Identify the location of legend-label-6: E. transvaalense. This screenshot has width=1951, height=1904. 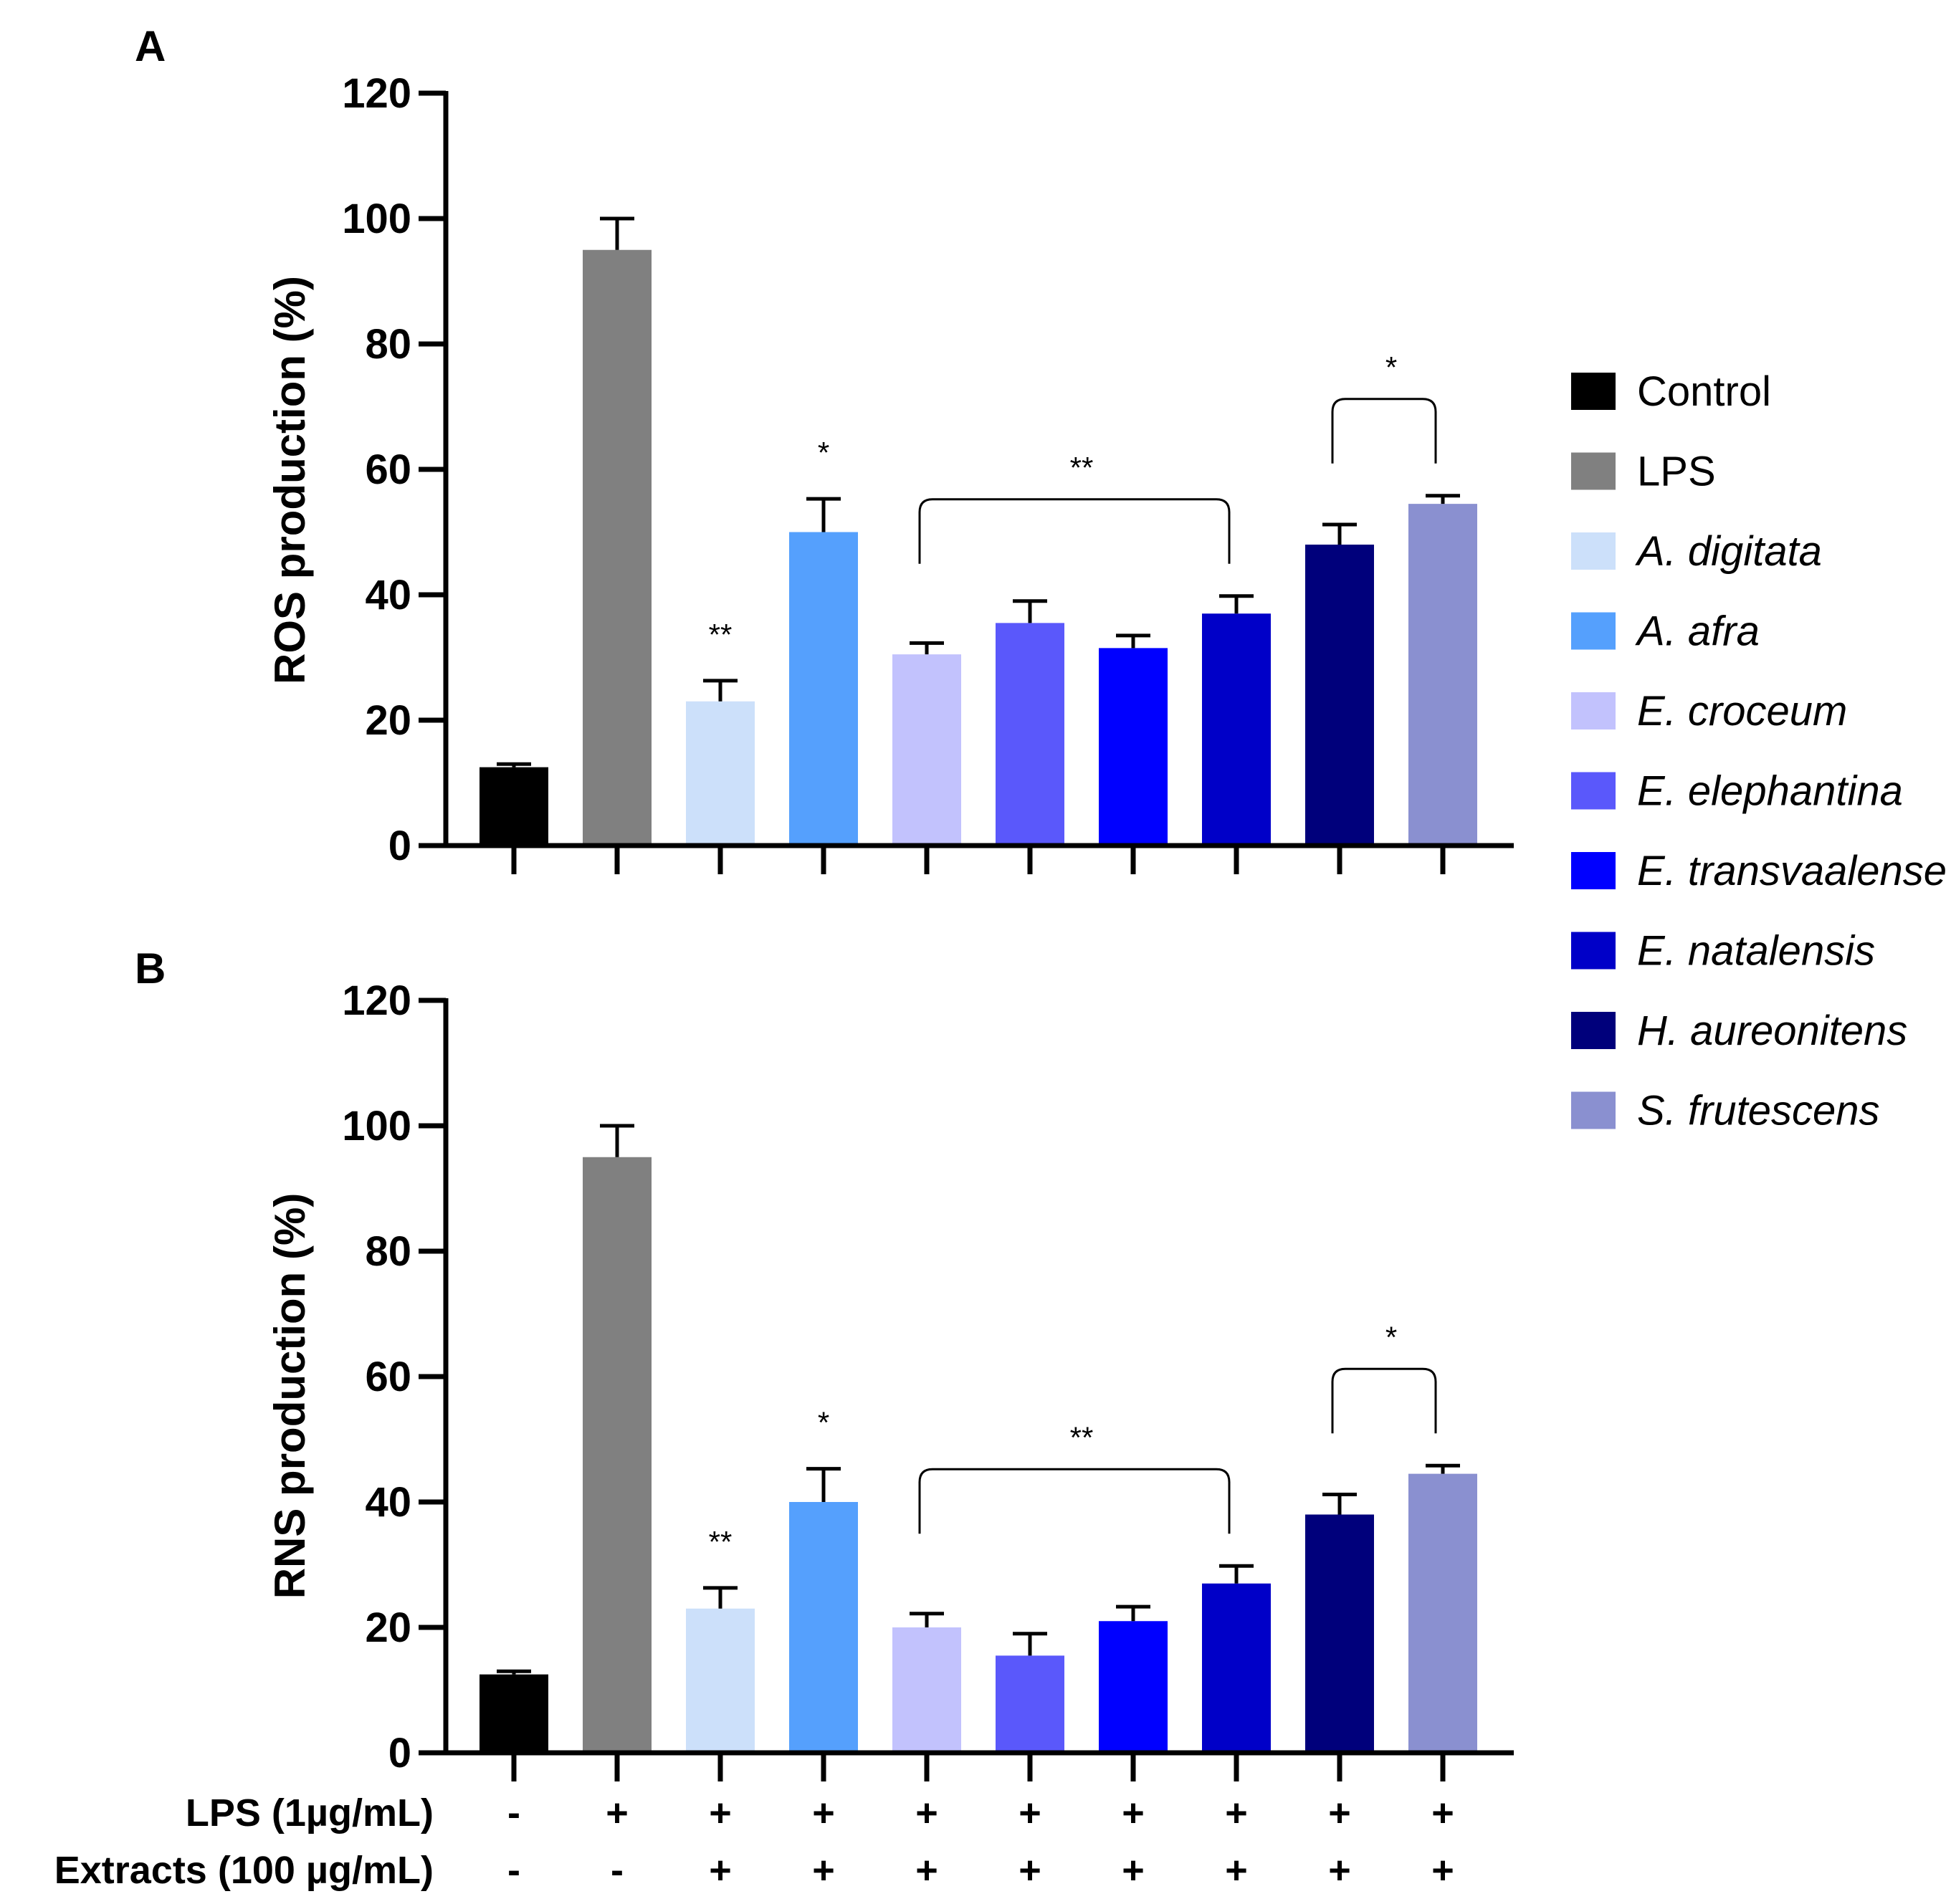
(1792, 871).